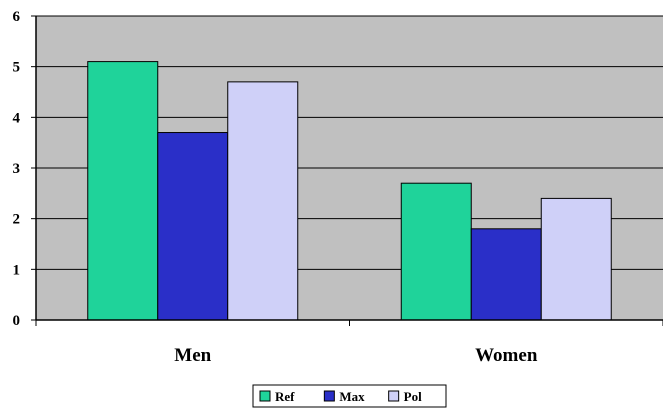  Describe the element at coordinates (17, 220) in the screenshot. I see `y-tick-label: 2` at that location.